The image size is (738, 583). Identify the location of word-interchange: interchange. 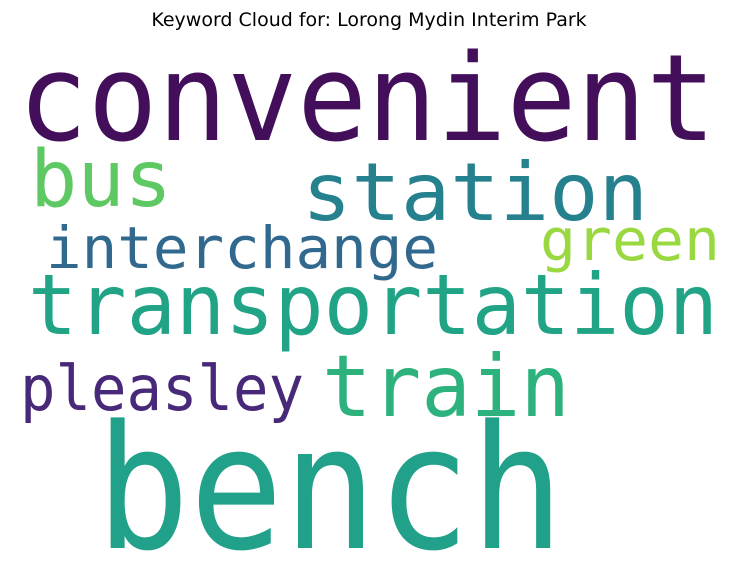
(242, 248).